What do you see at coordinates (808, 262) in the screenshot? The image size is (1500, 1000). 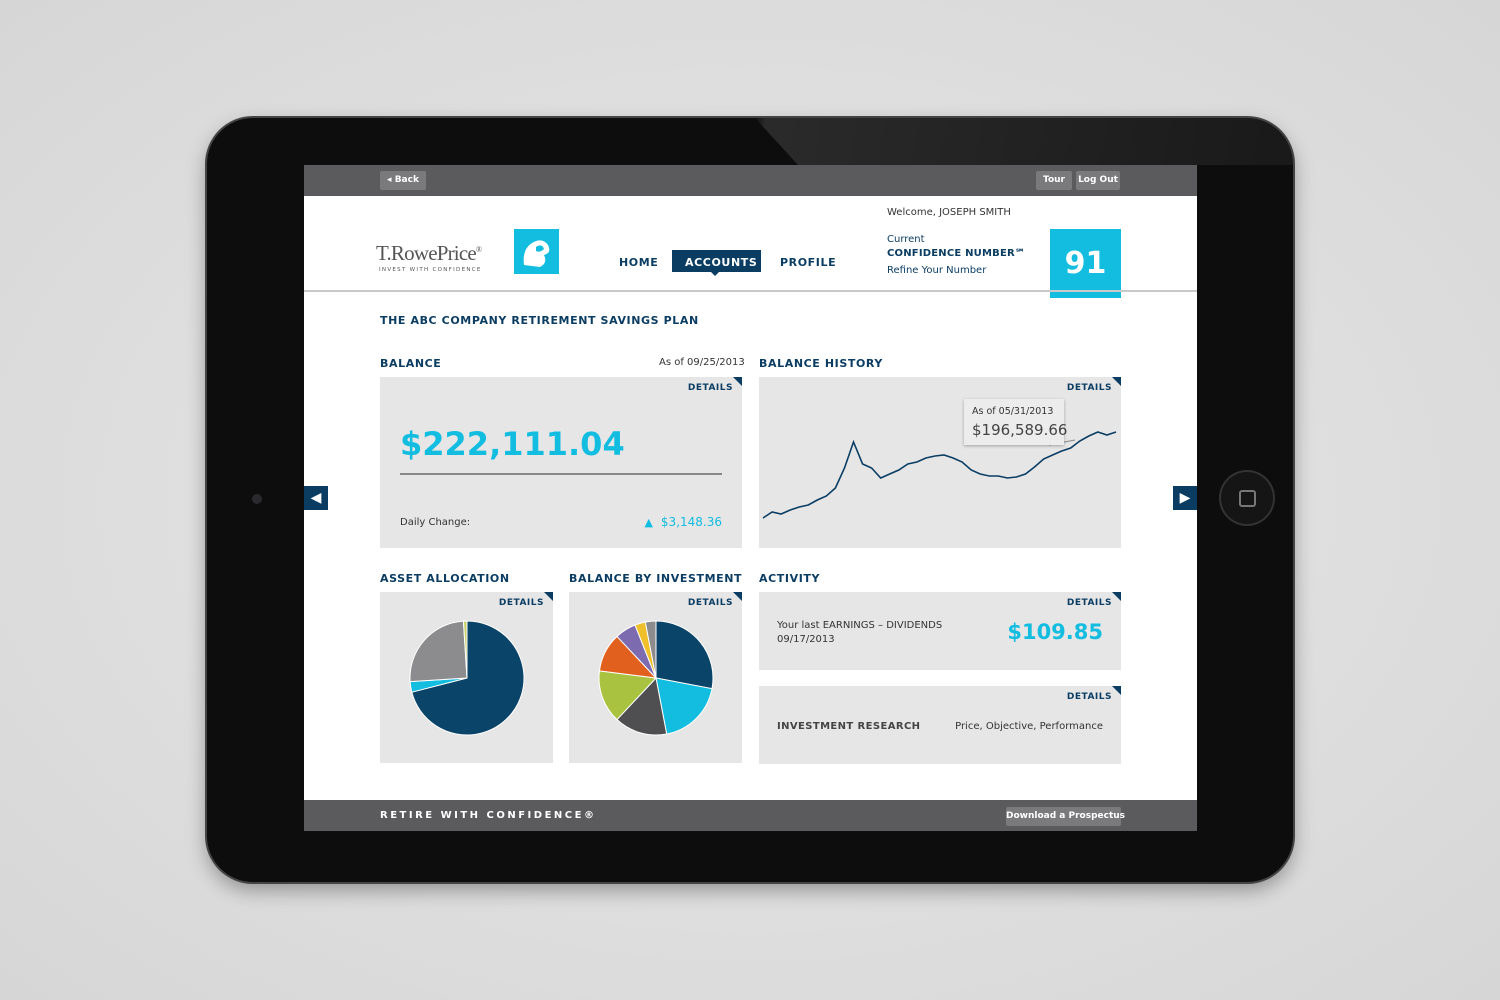 I see `nav-profile: PROFILE` at bounding box center [808, 262].